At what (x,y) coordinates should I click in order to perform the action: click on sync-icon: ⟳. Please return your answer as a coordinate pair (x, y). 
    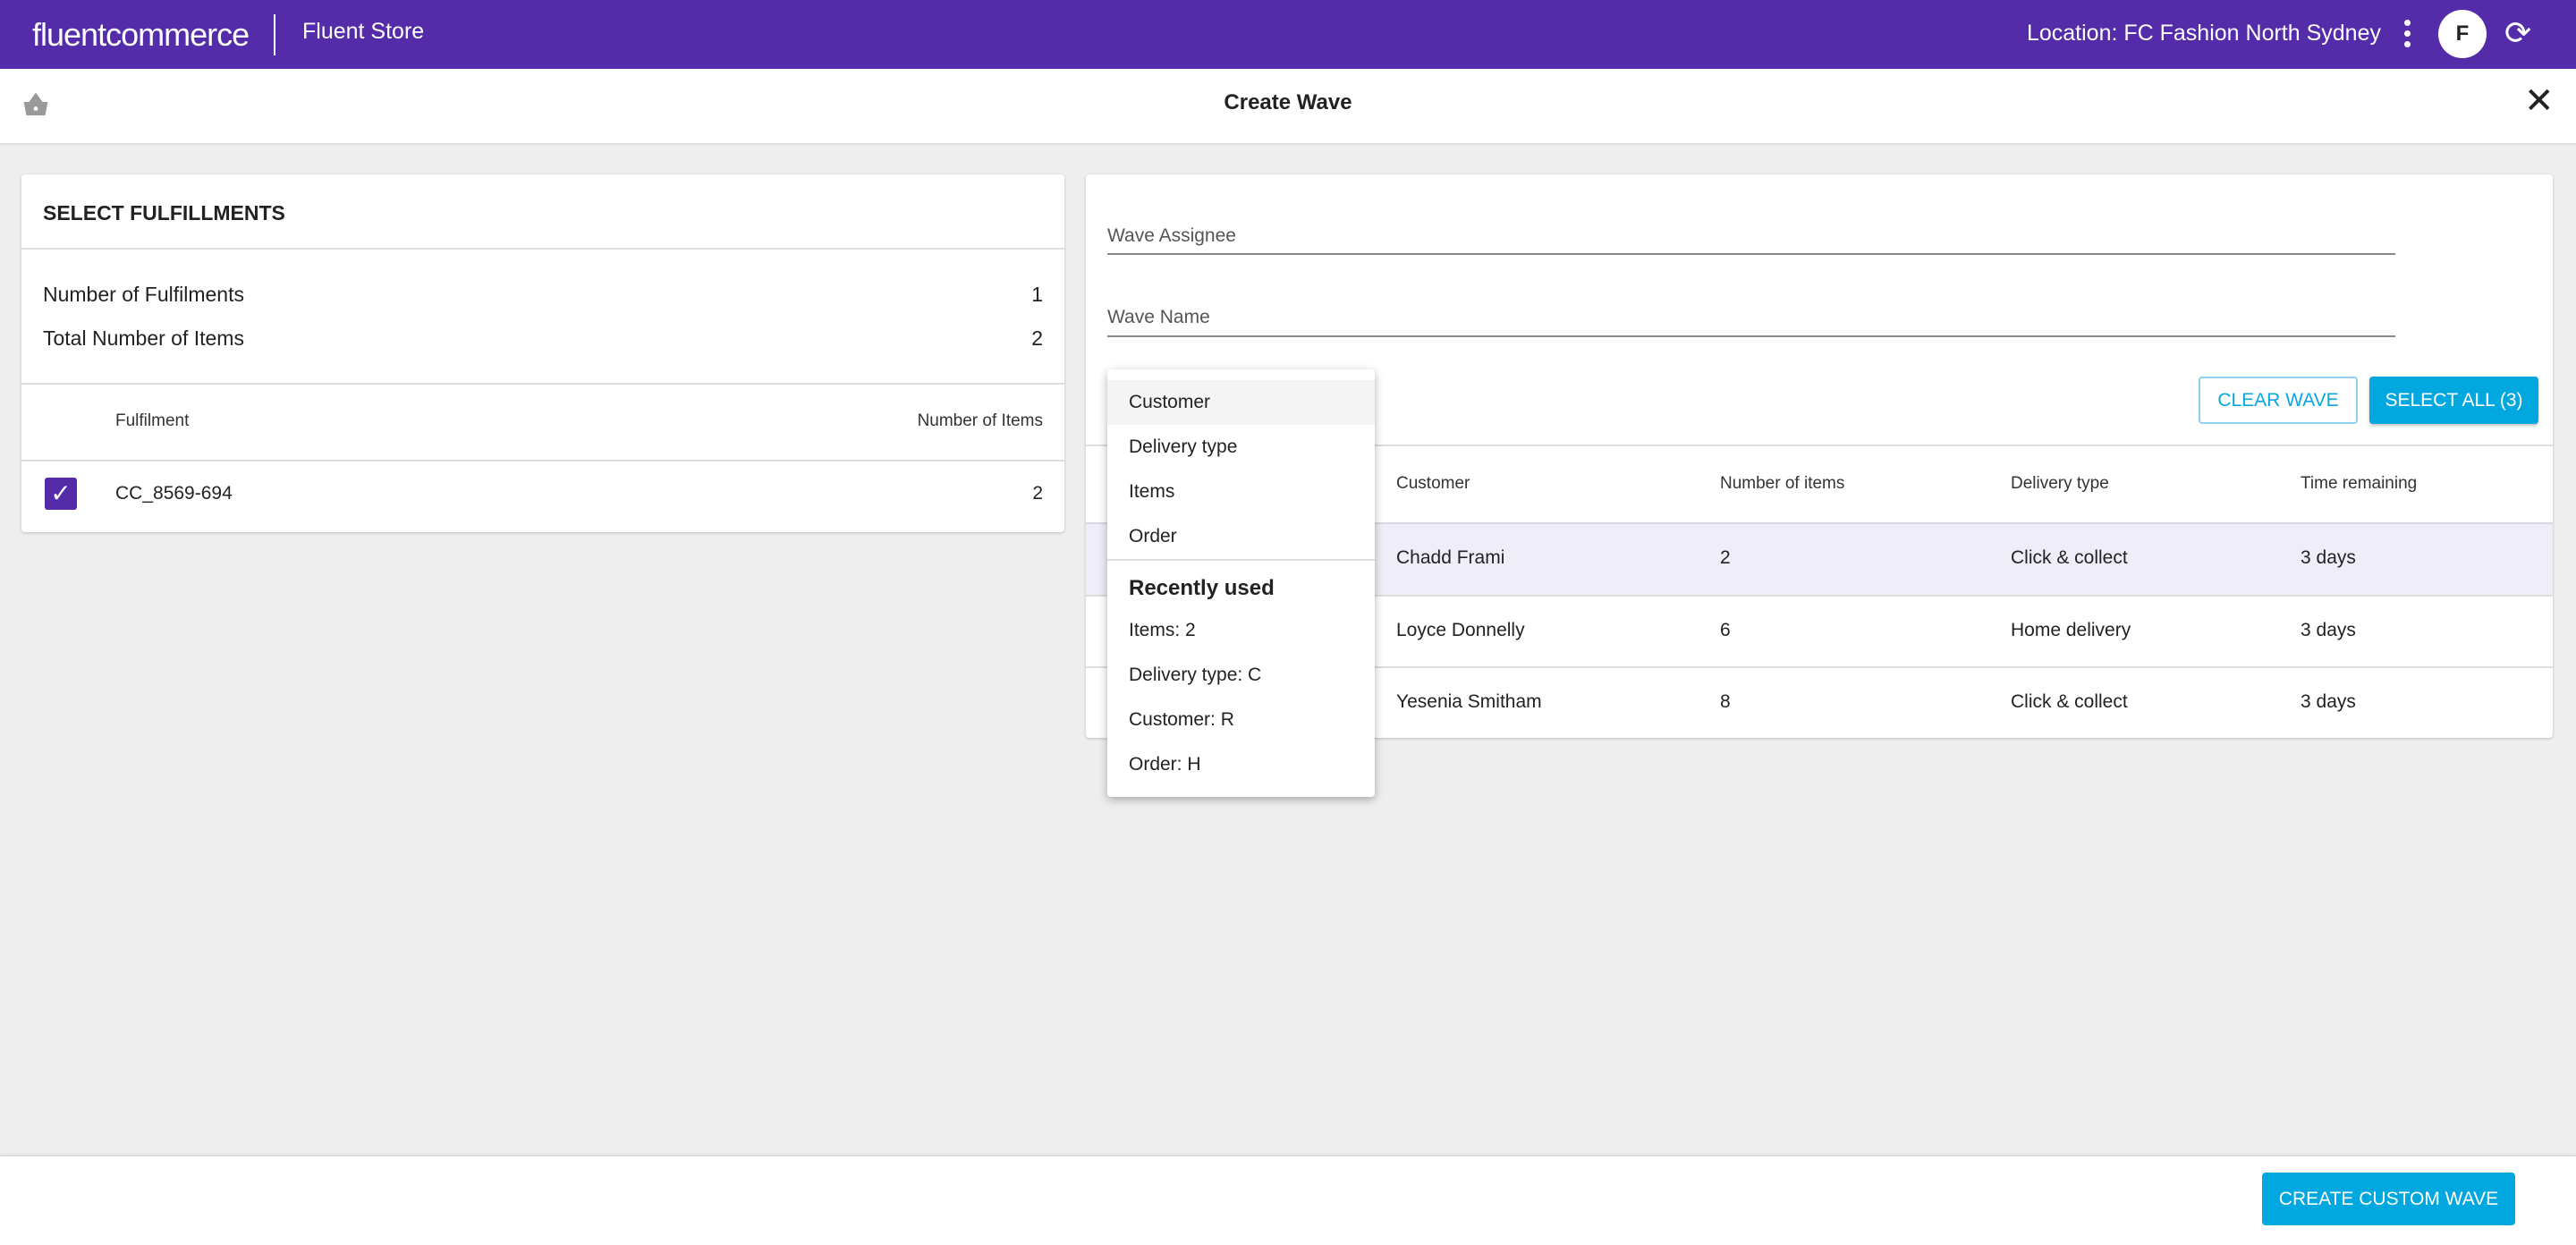
    Looking at the image, I should click on (2518, 32).